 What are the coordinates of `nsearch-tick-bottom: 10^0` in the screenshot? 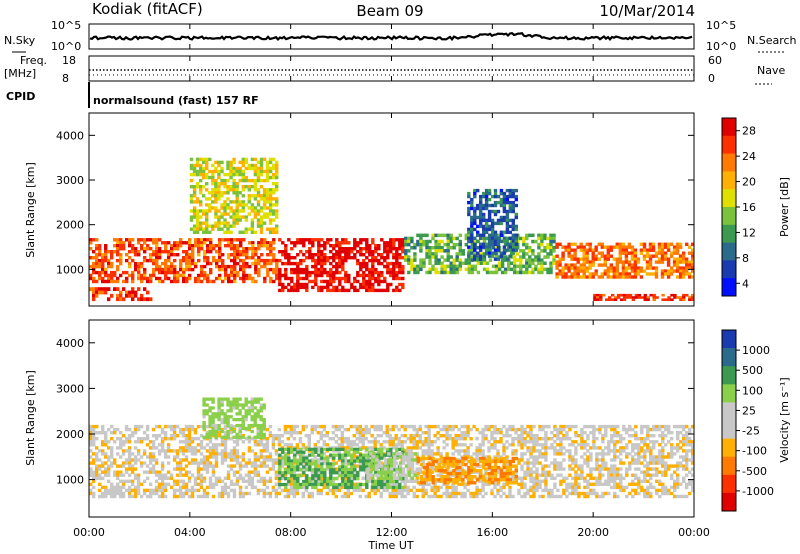 It's located at (721, 46).